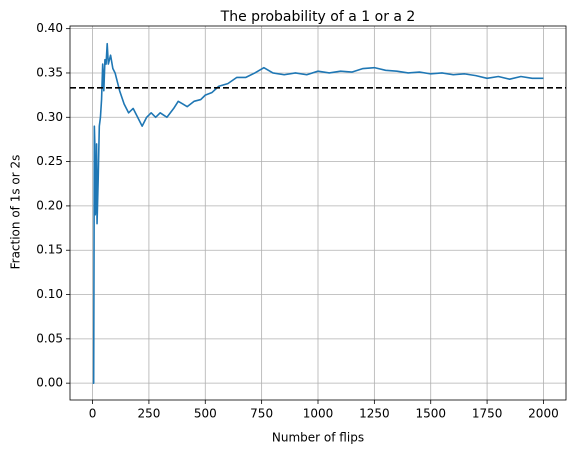  Describe the element at coordinates (49, 338) in the screenshot. I see `y-tick-label: 0.05` at that location.